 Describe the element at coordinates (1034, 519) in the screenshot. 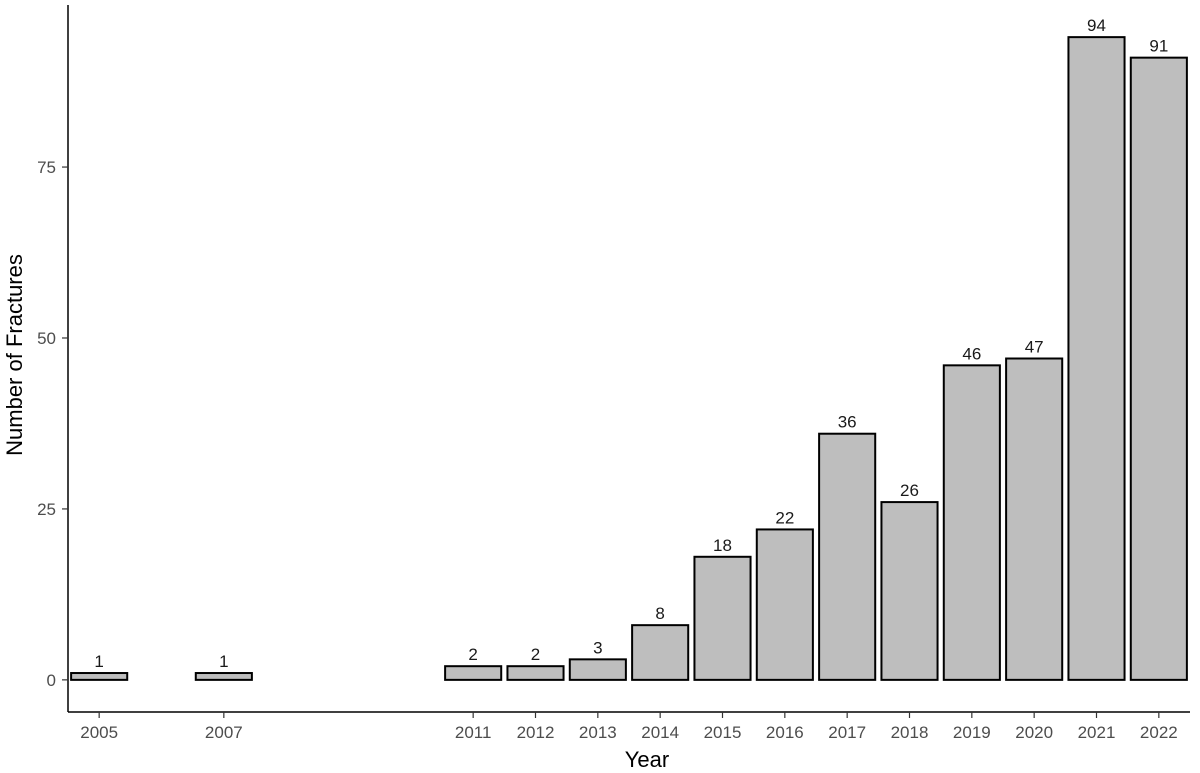

I see `bar-2020` at that location.